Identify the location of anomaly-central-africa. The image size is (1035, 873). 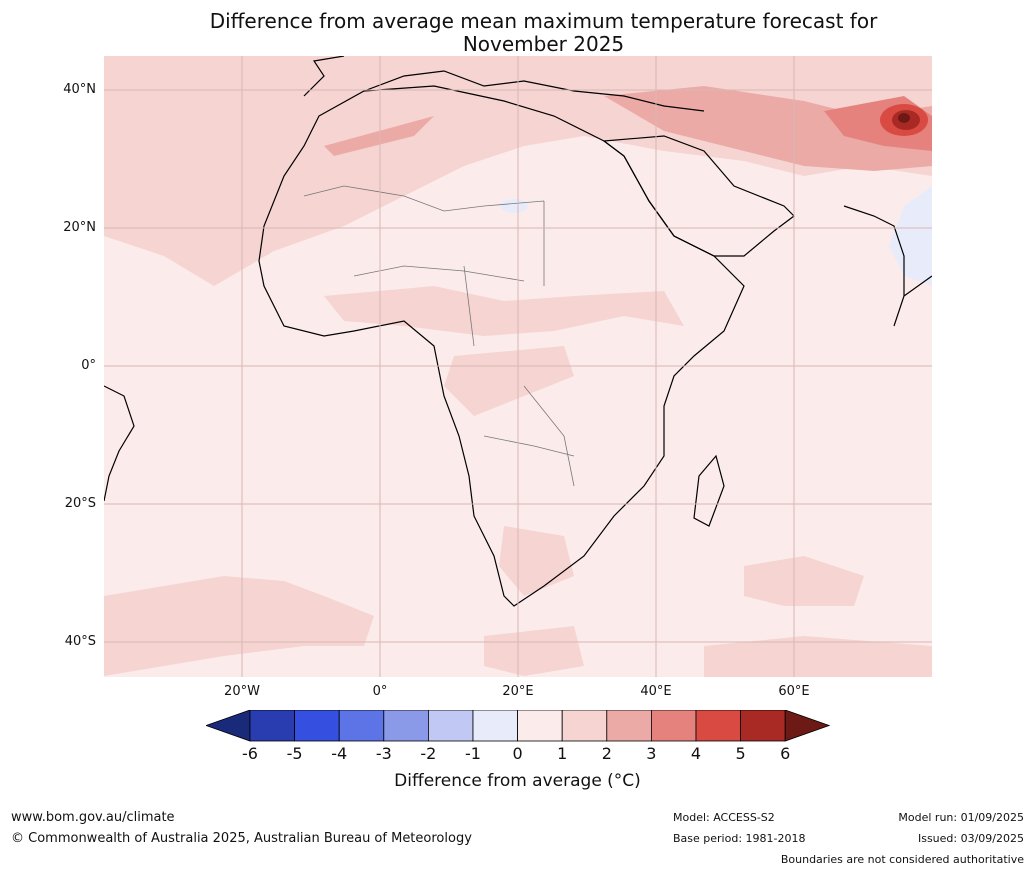
(509, 381).